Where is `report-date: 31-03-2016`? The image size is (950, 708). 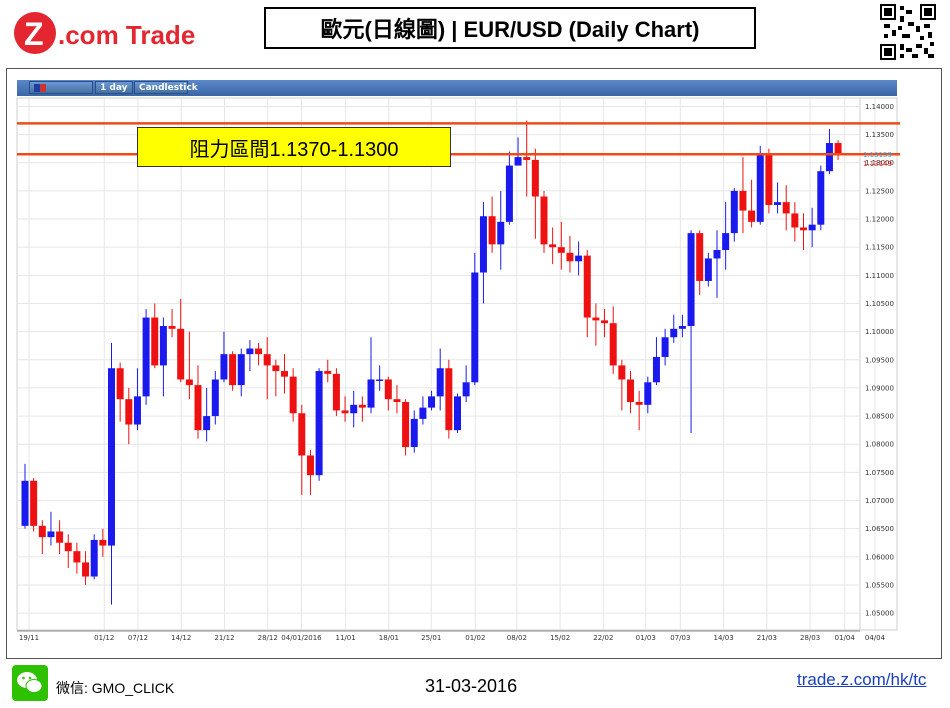 report-date: 31-03-2016 is located at coordinates (471, 686).